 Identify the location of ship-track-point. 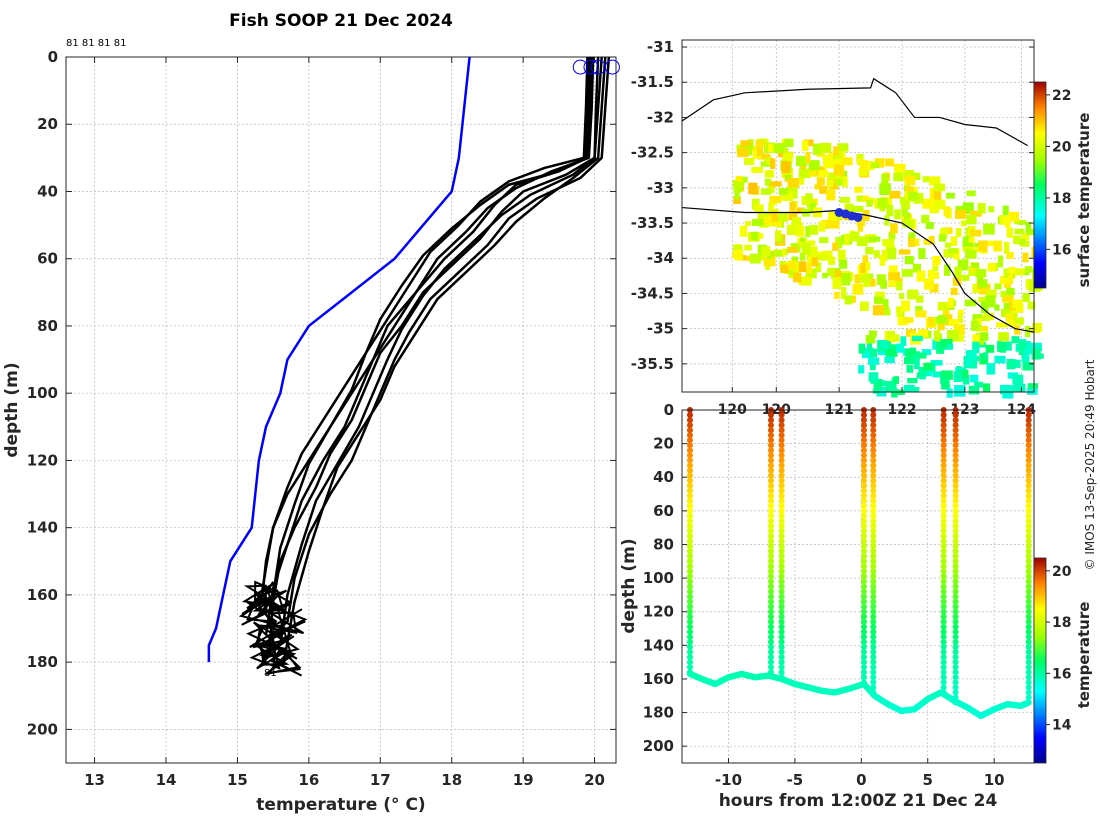
(858, 217).